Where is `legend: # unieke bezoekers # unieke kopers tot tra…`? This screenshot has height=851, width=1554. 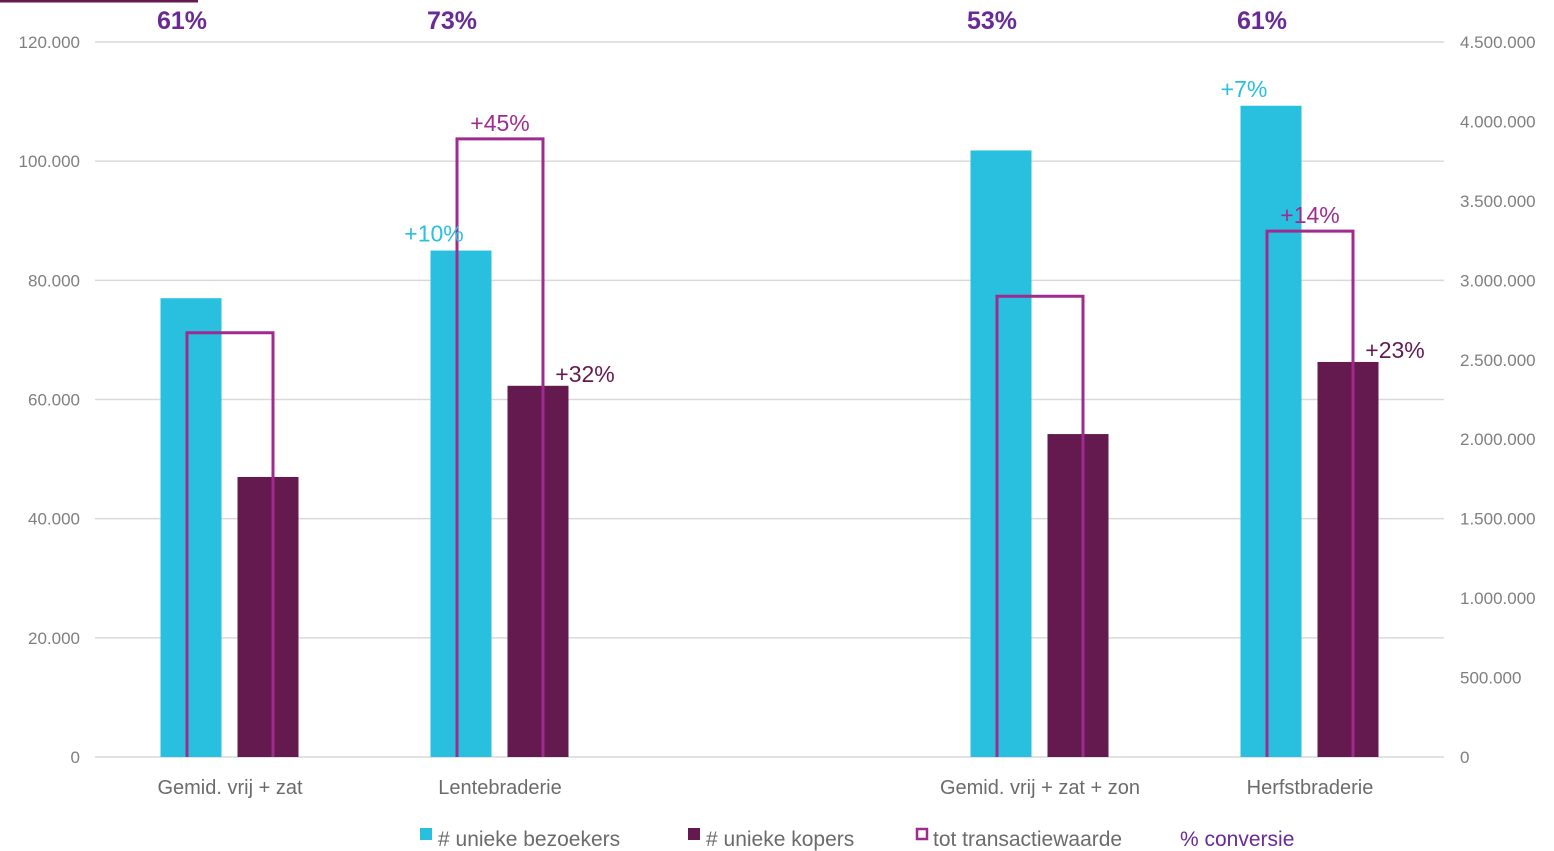
legend: # unieke bezoekers # unieke kopers tot tra… is located at coordinates (857, 839).